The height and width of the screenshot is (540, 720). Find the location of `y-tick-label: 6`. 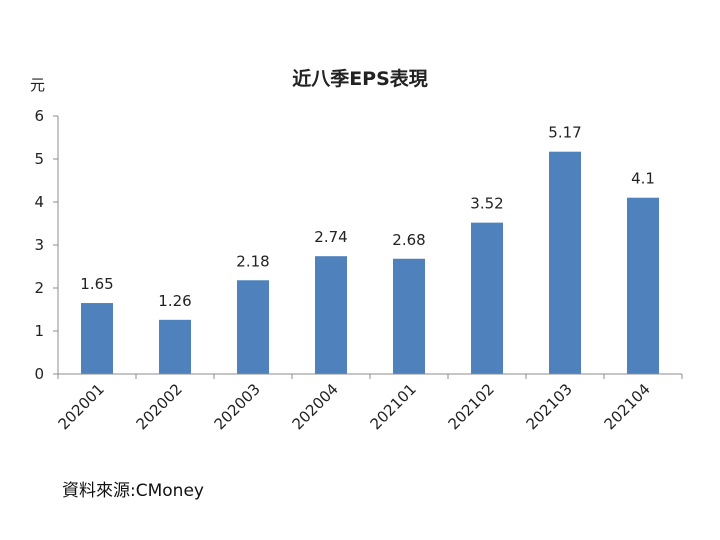

y-tick-label: 6 is located at coordinates (39, 116).